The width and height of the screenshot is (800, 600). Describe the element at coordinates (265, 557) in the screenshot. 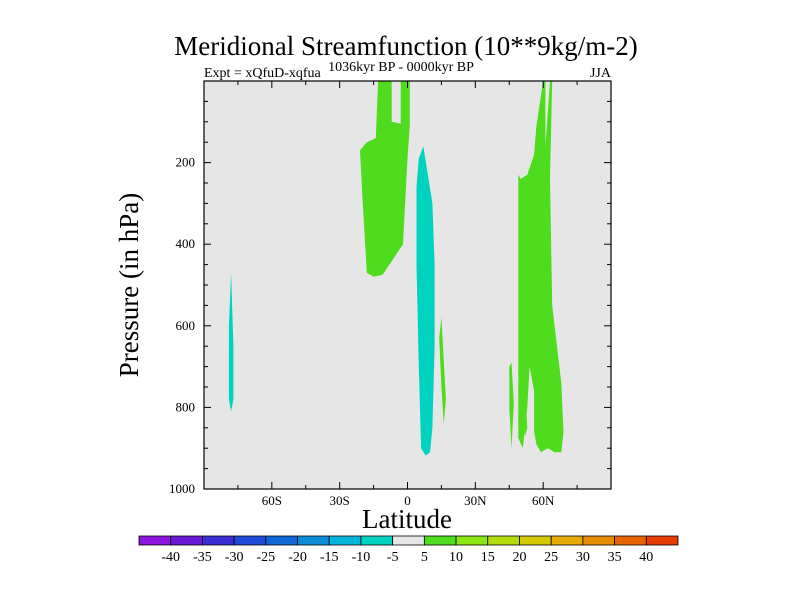

I see `colorbar-label: -25` at that location.